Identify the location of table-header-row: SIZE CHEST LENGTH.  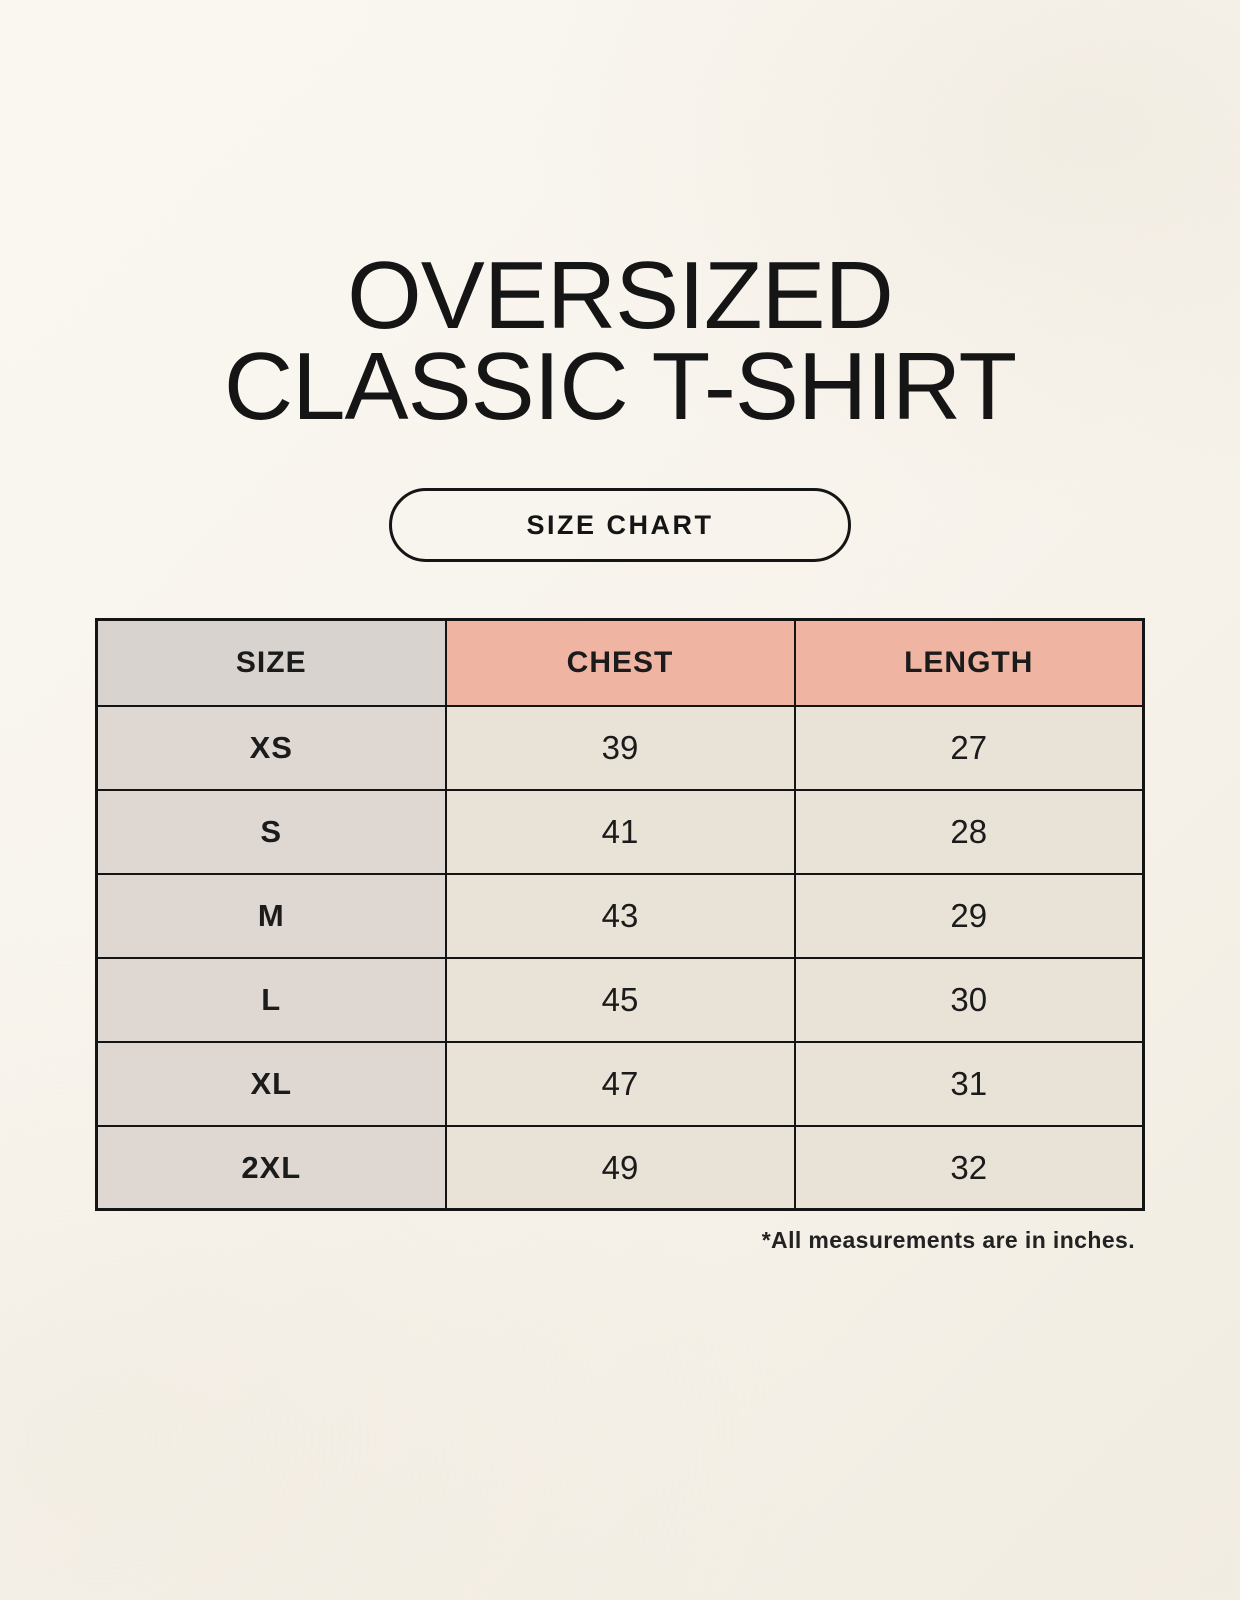
(620, 662).